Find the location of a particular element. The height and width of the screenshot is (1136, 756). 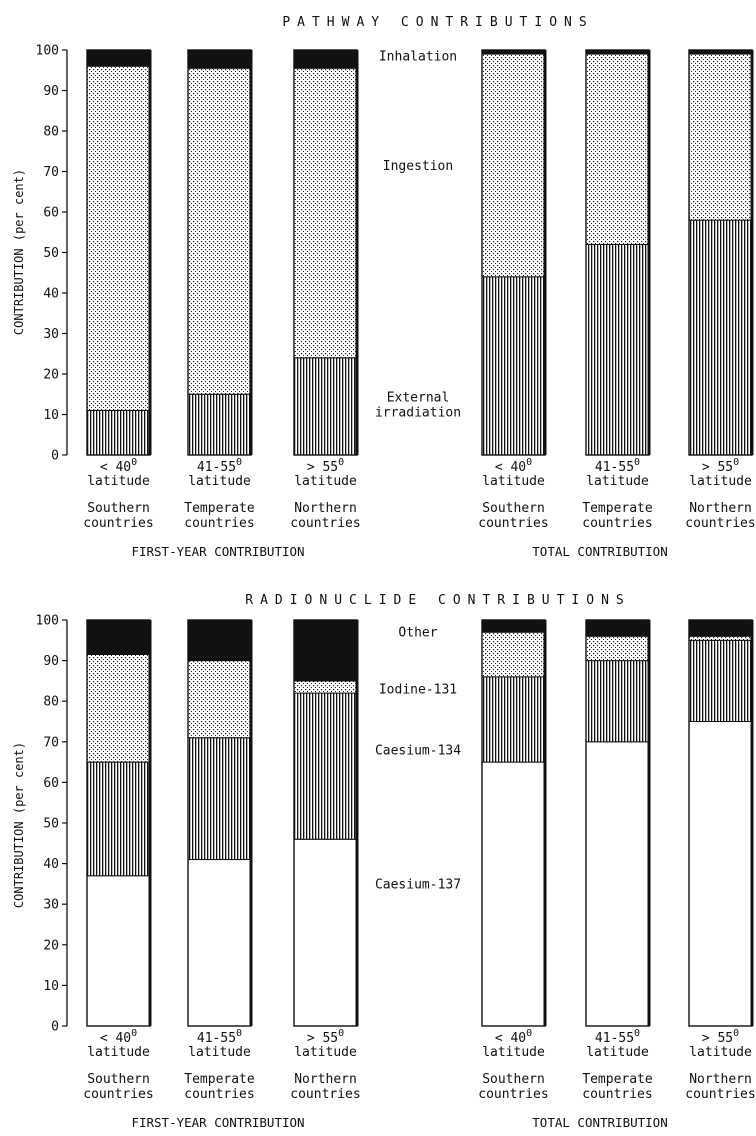

y-tick-label: 10 is located at coordinates (51, 415).